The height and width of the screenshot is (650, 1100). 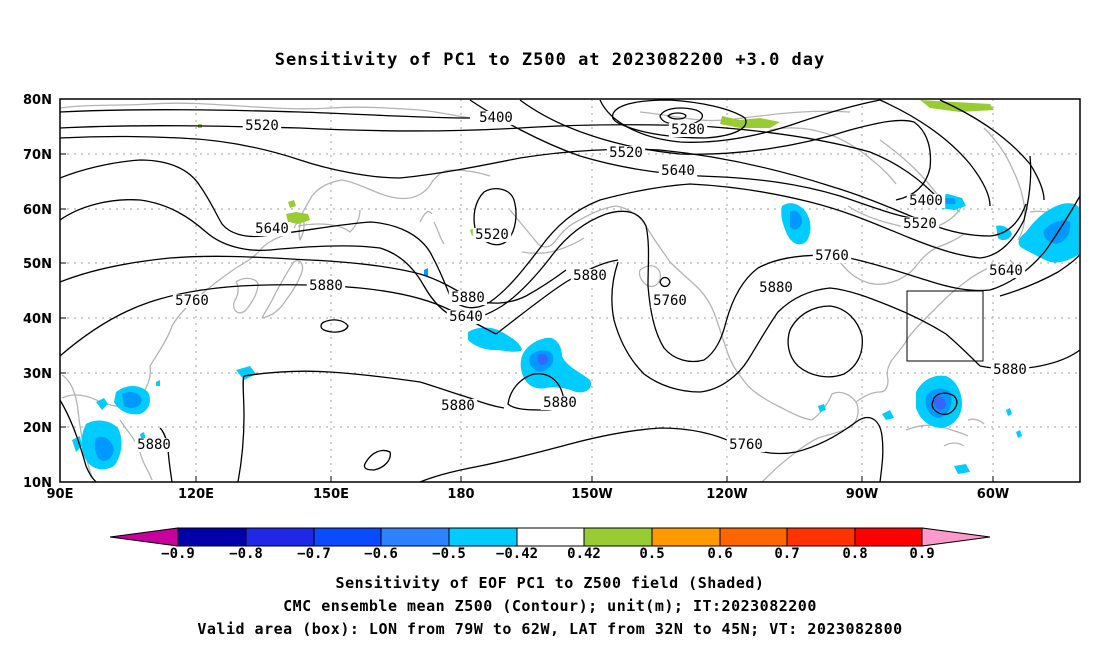 What do you see at coordinates (144, 537) in the screenshot?
I see `colorbar-low-triangle` at bounding box center [144, 537].